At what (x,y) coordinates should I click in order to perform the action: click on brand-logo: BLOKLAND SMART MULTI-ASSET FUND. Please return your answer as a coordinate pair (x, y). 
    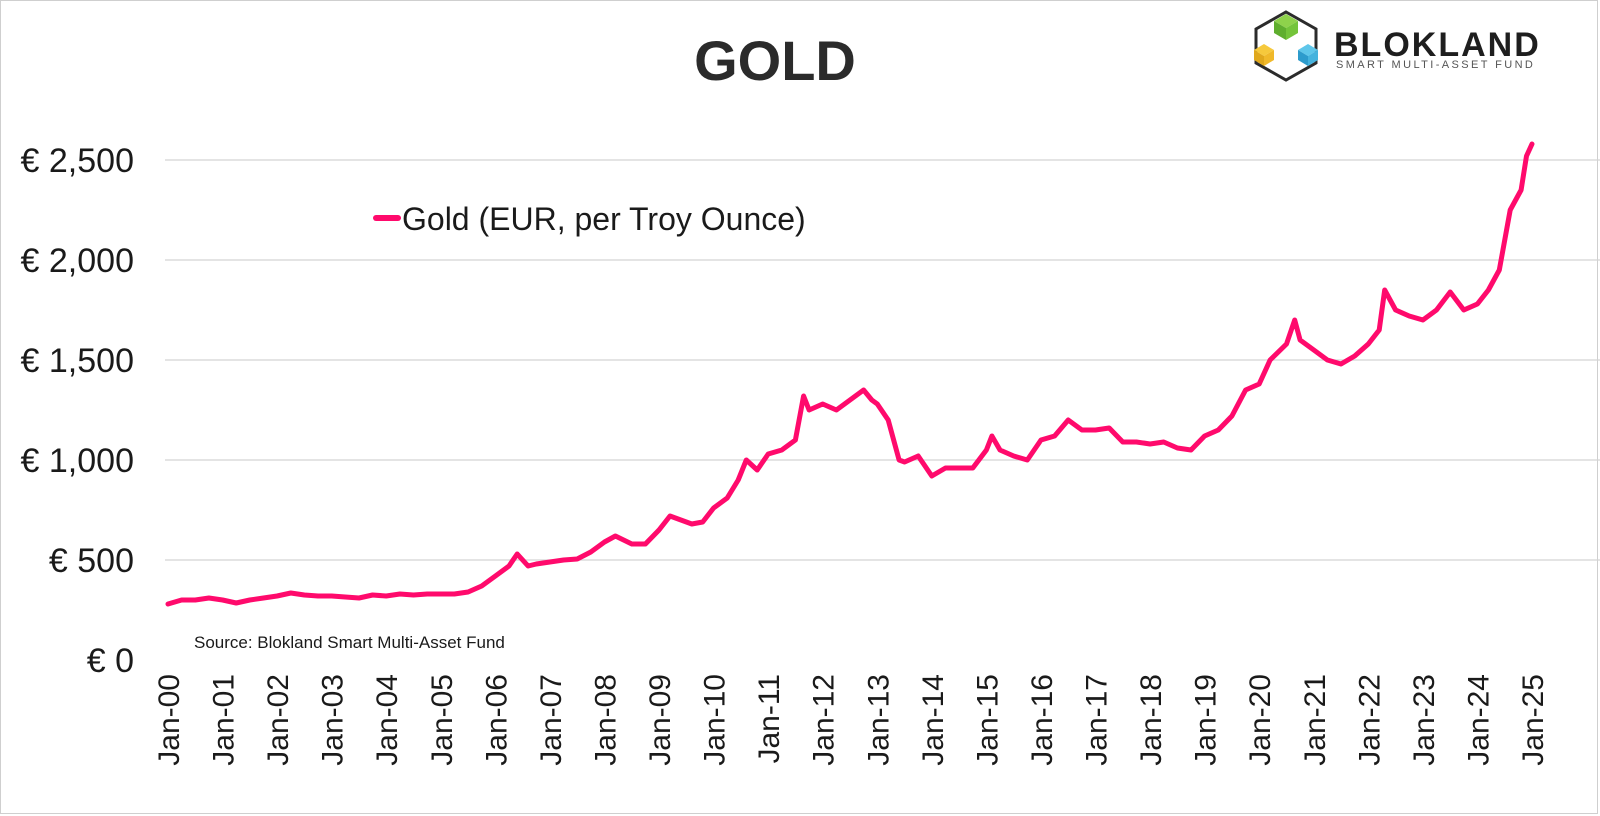
    Looking at the image, I should click on (1397, 46).